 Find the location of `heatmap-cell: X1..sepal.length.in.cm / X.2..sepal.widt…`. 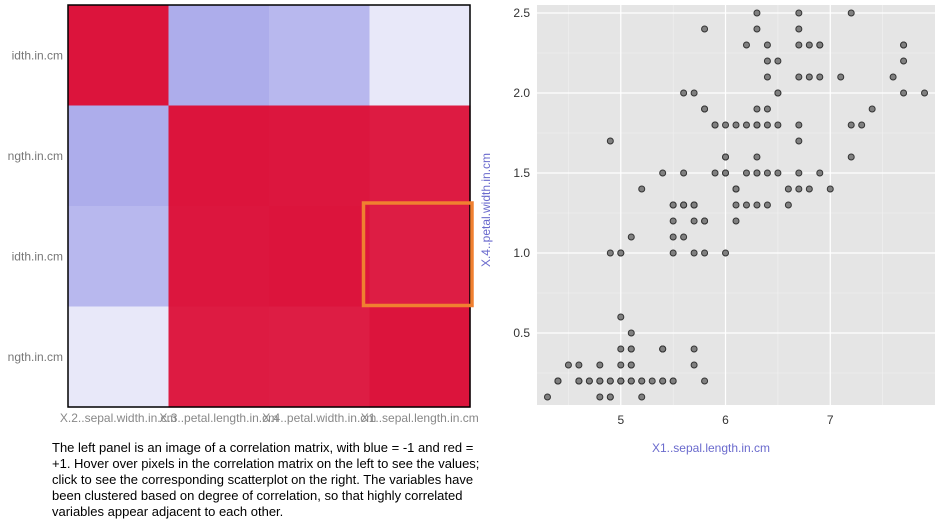

heatmap-cell: X1..sepal.length.in.cm / X.2..sepal.widt… is located at coordinates (119, 357).